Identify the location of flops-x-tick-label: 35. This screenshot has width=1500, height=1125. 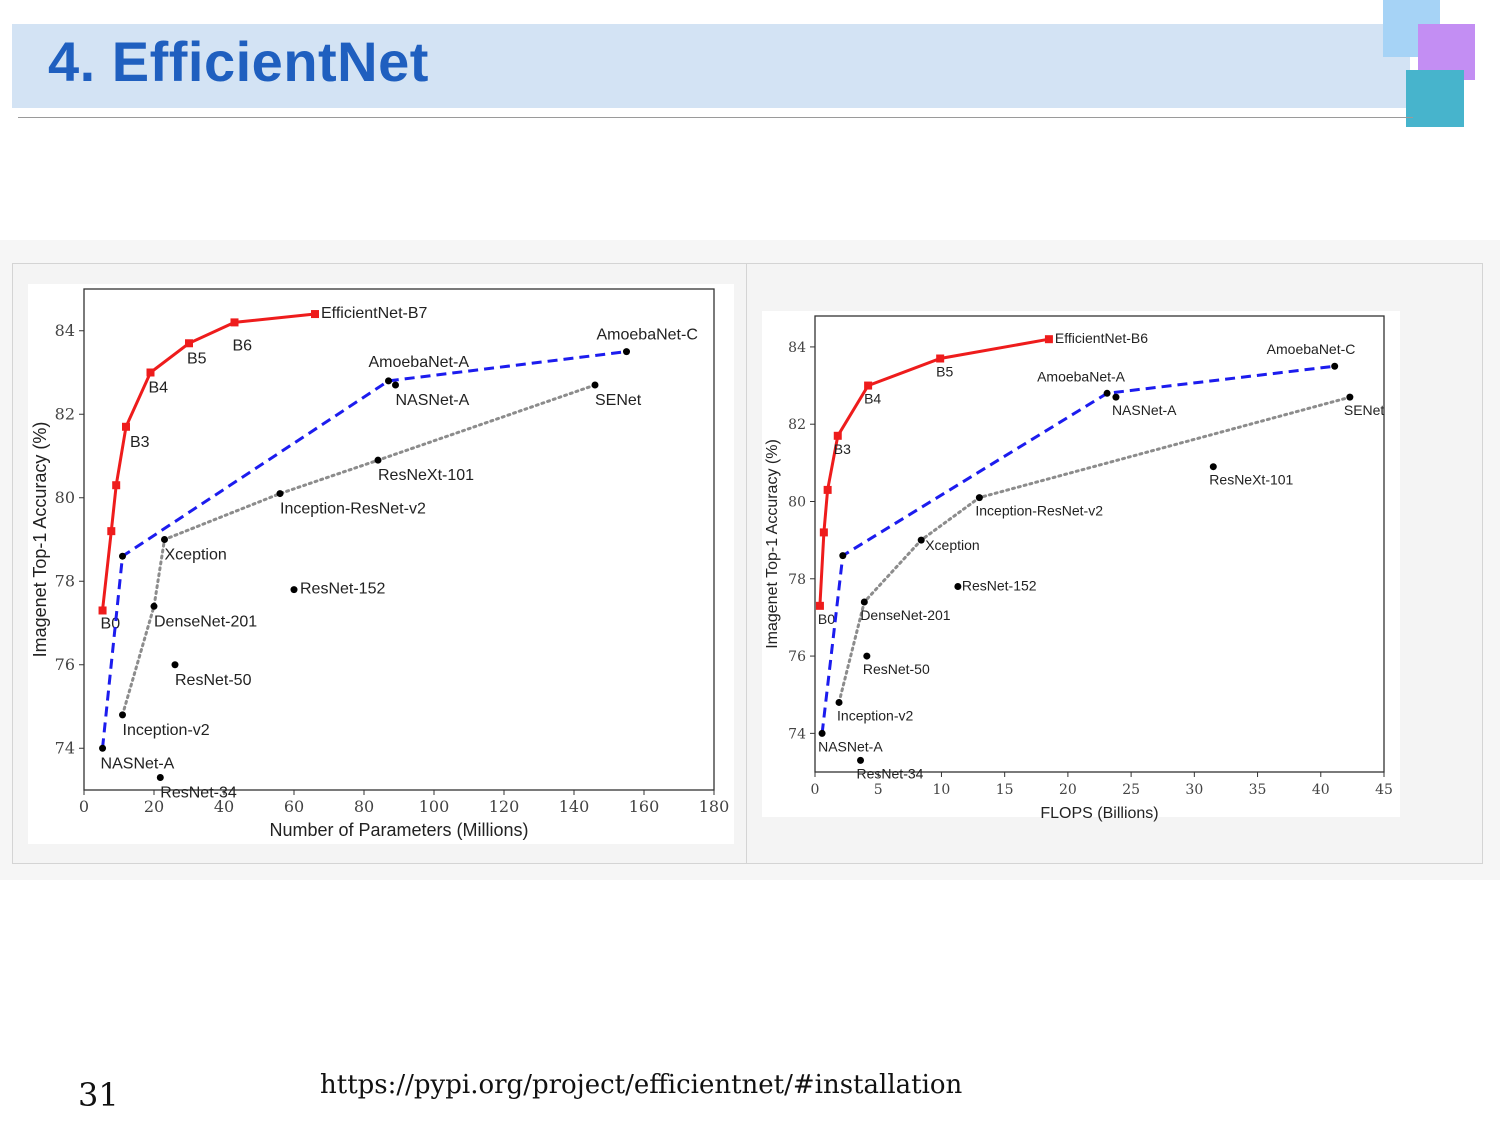
(1258, 790).